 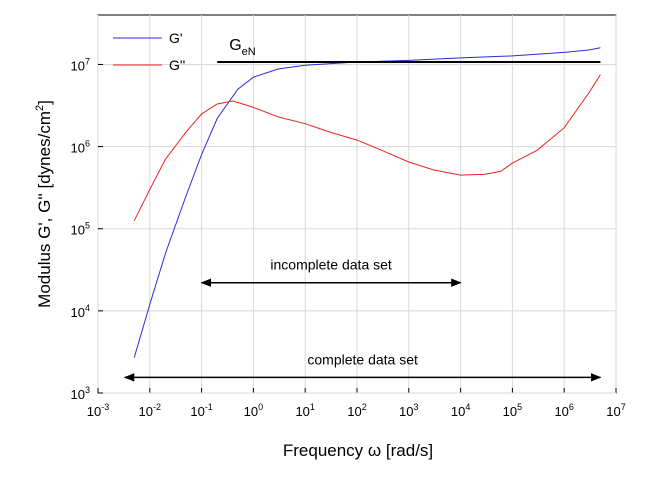 I want to click on tick-label-exp: -1, so click(x=209, y=407).